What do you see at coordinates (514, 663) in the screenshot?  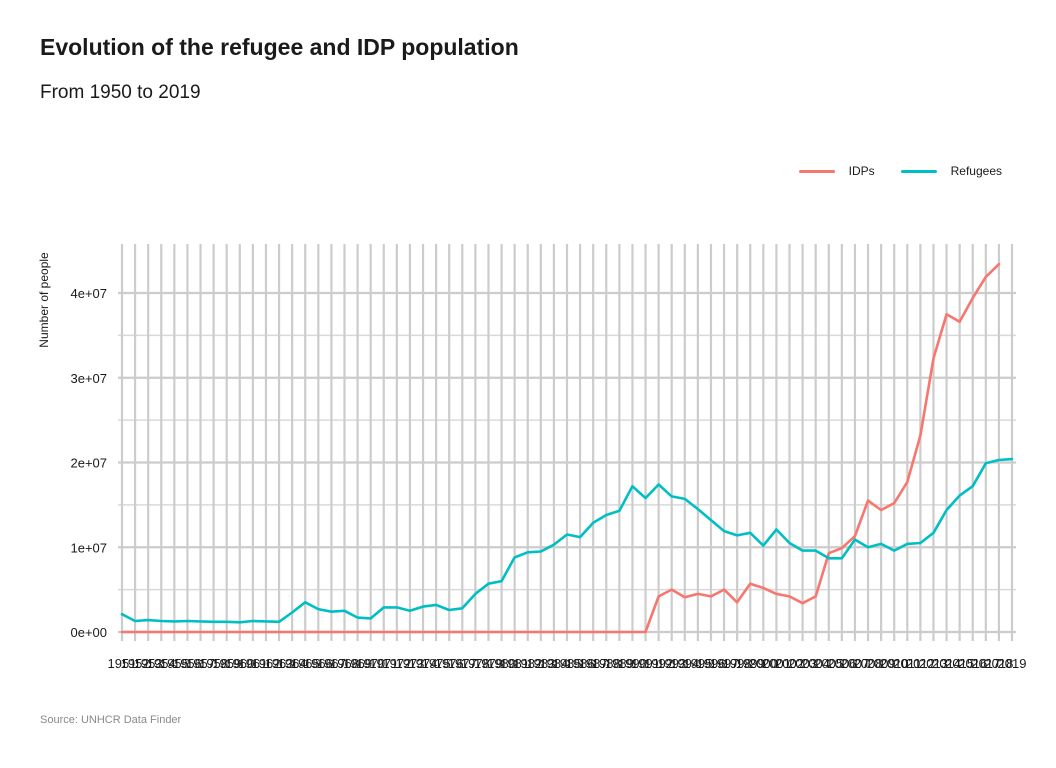 I see `x-tick-label: 1981` at bounding box center [514, 663].